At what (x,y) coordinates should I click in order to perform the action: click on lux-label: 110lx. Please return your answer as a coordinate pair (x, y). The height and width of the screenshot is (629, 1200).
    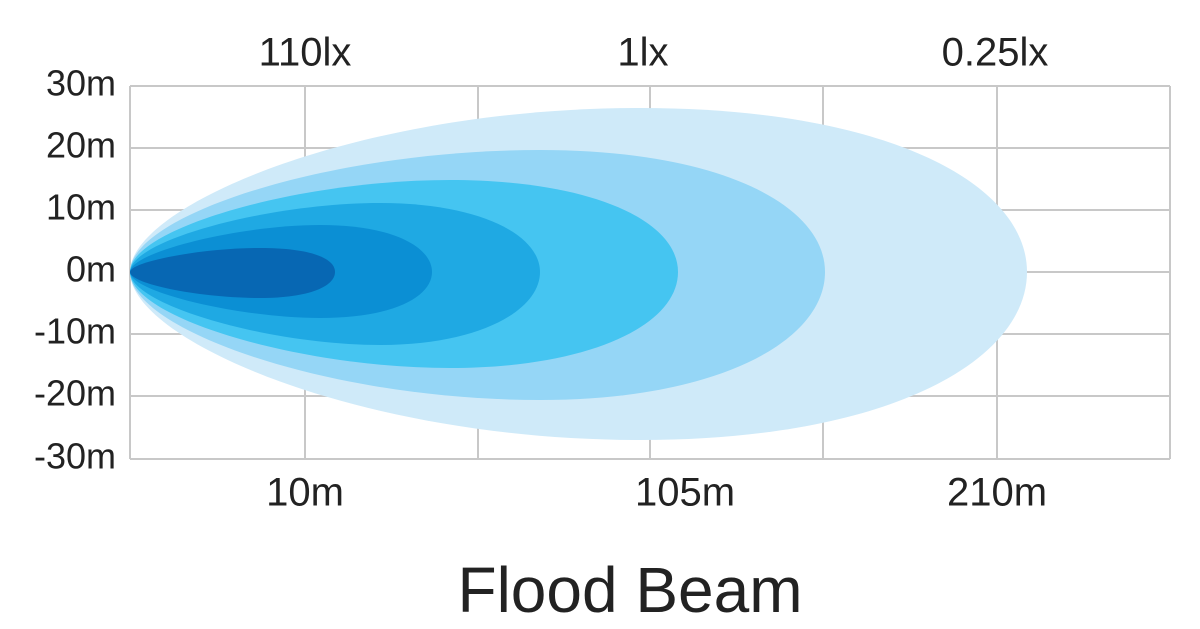
    Looking at the image, I should click on (305, 53).